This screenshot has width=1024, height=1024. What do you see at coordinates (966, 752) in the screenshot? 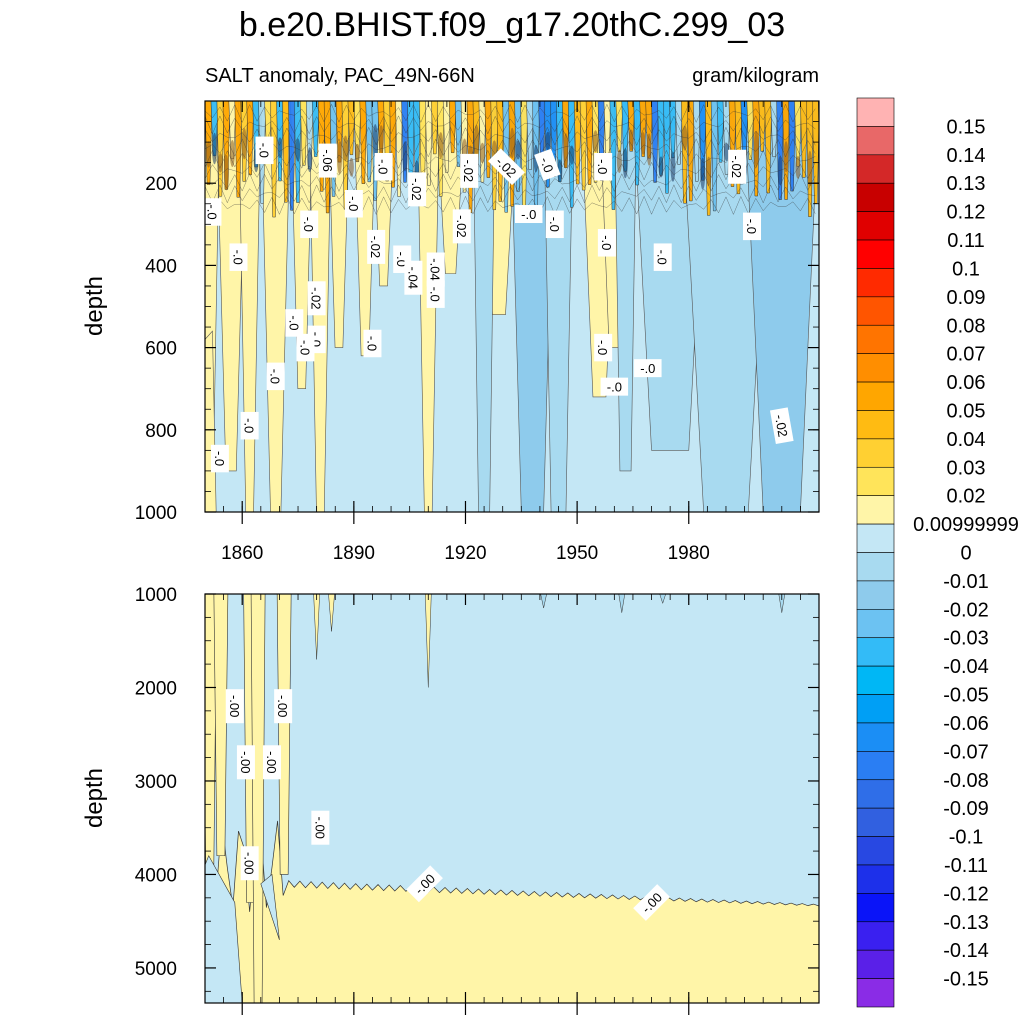
I see `colorbar-label: -0.07` at bounding box center [966, 752].